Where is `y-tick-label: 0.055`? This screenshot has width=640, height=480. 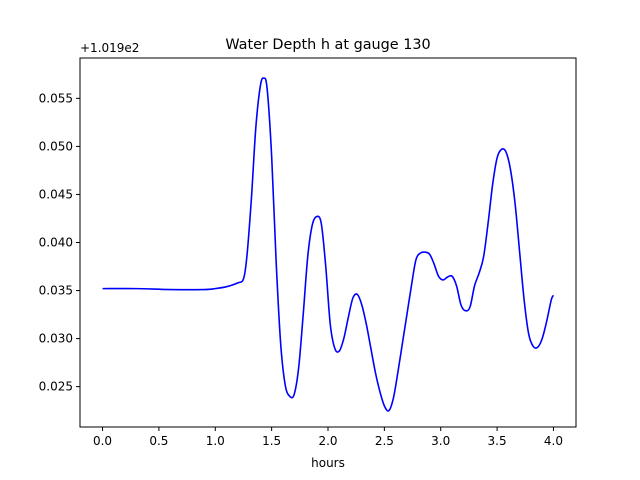
y-tick-label: 0.055 is located at coordinates (56, 98).